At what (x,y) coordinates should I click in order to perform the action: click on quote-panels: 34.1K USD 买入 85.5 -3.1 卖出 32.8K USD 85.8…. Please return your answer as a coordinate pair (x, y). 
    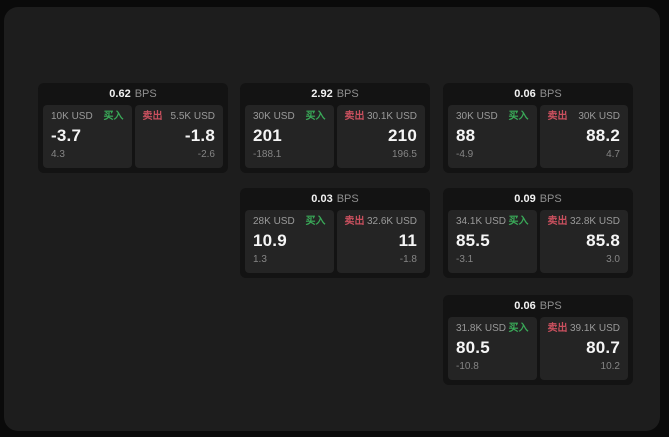
    Looking at the image, I should click on (538, 241).